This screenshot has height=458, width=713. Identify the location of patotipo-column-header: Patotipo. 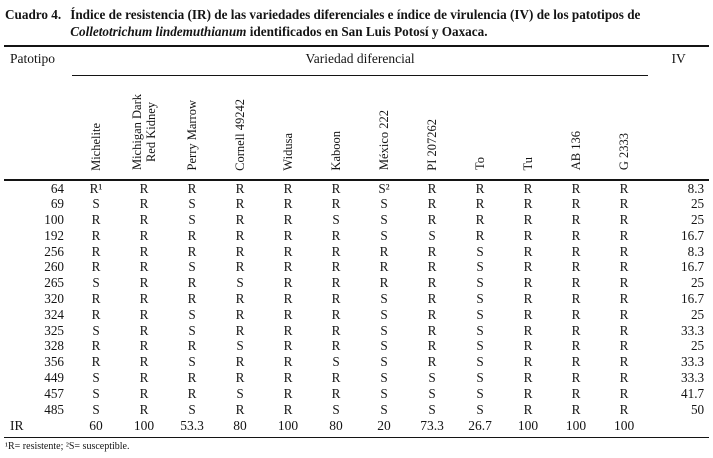
(33, 58).